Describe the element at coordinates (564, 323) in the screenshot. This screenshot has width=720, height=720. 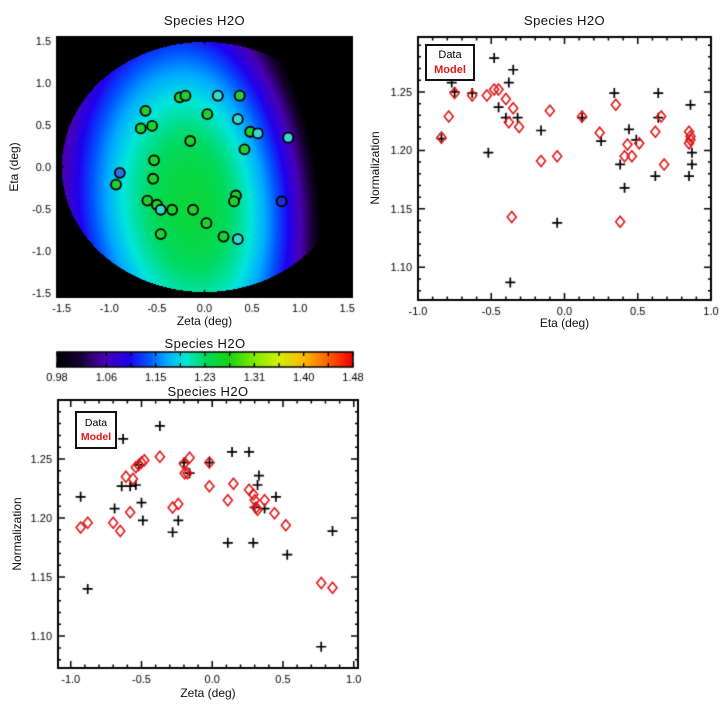
I see `eta-plot-x-axis-label: Eta (deg)` at that location.